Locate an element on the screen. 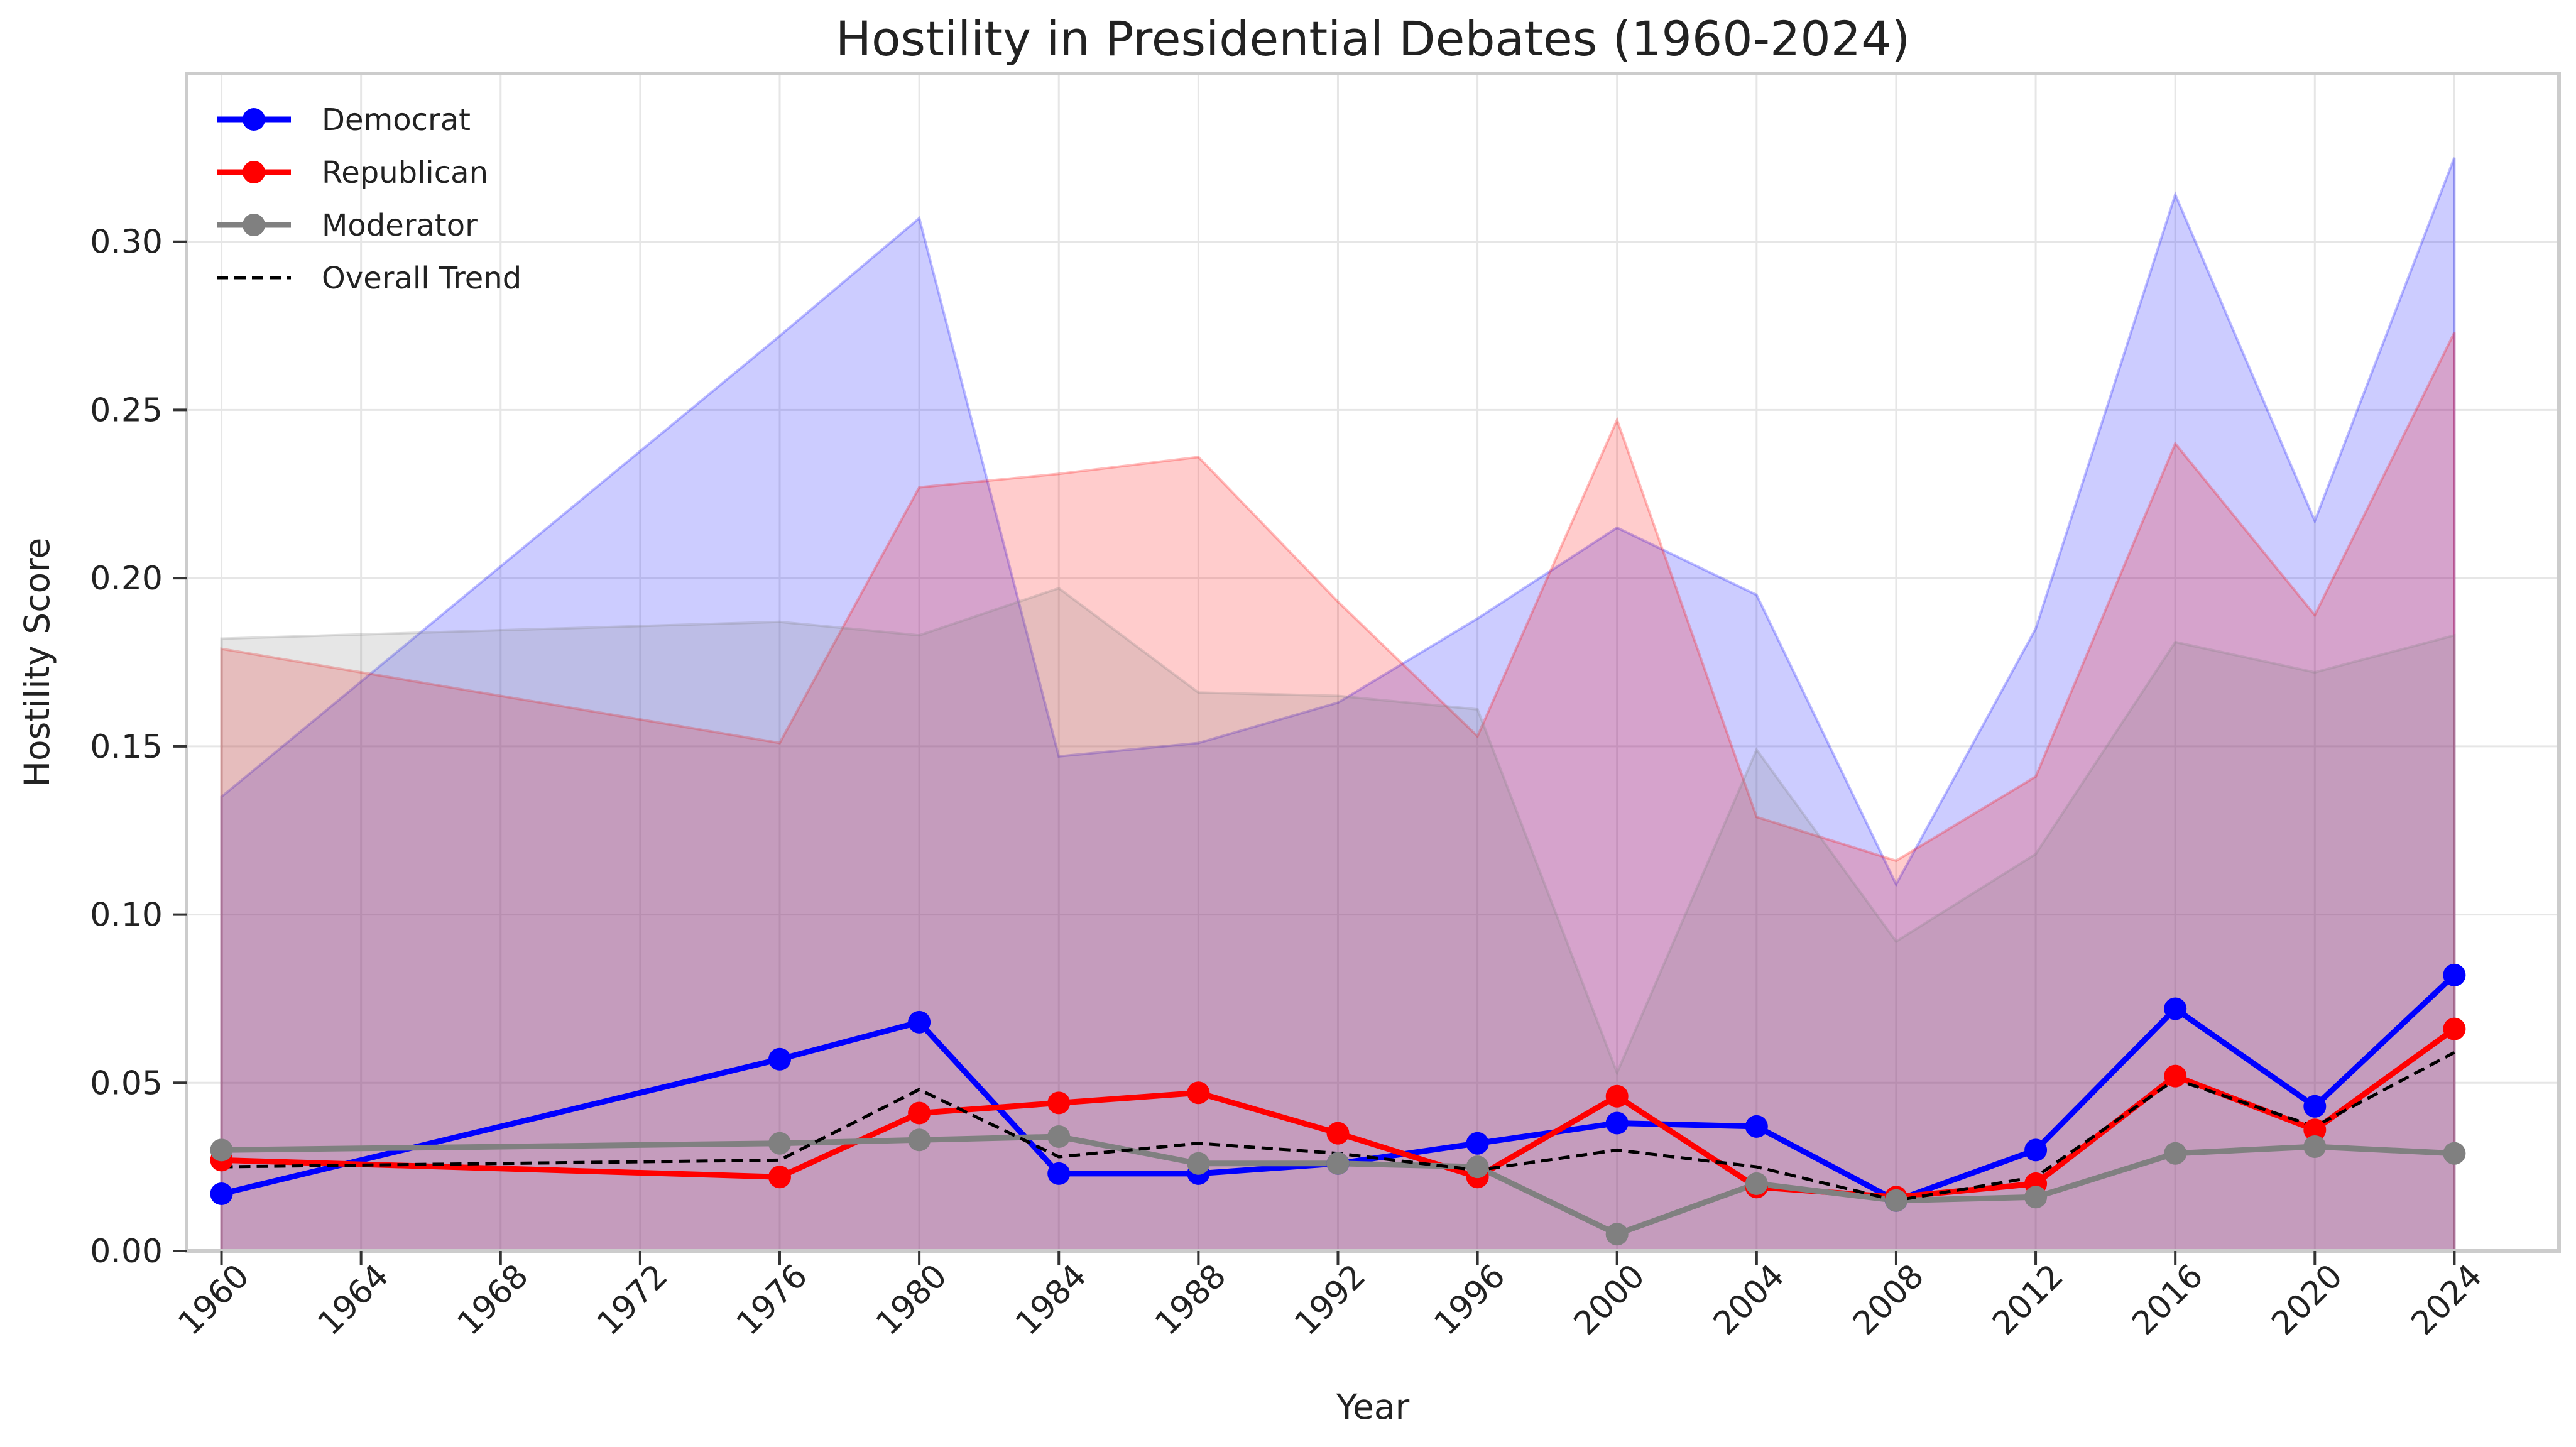 The image size is (2576, 1447). y-tick-label: 0.10 is located at coordinates (126, 915).